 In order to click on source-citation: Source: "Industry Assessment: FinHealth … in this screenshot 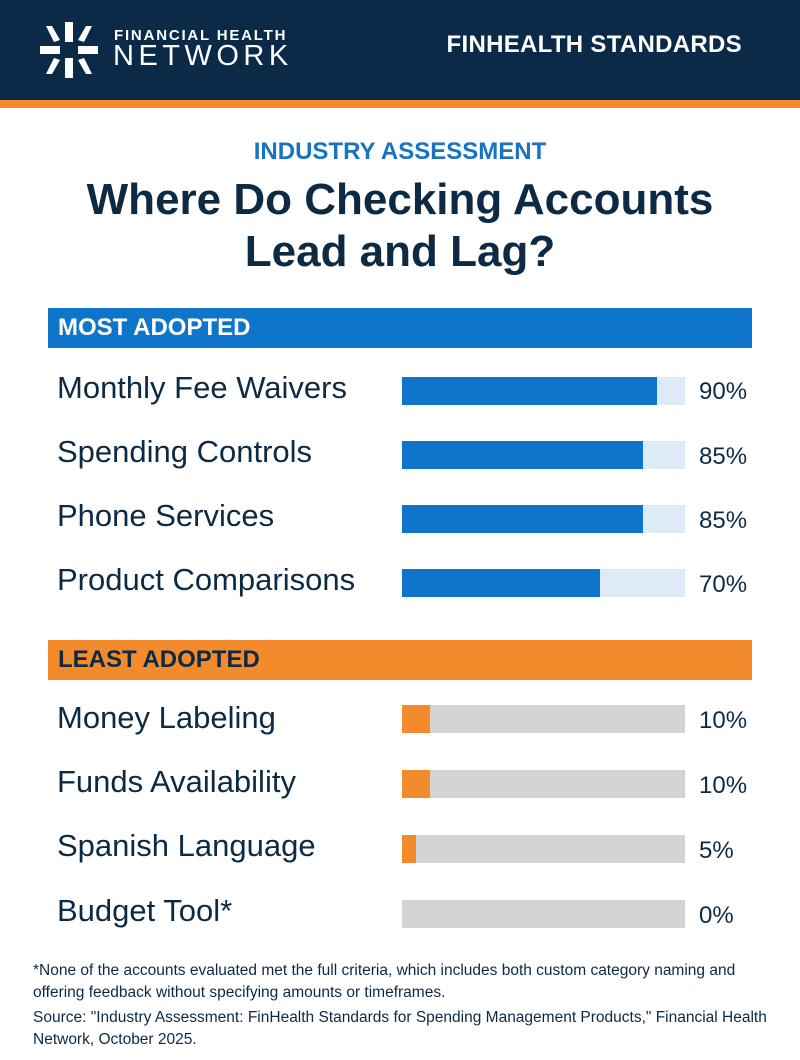, I will do `click(400, 1028)`.